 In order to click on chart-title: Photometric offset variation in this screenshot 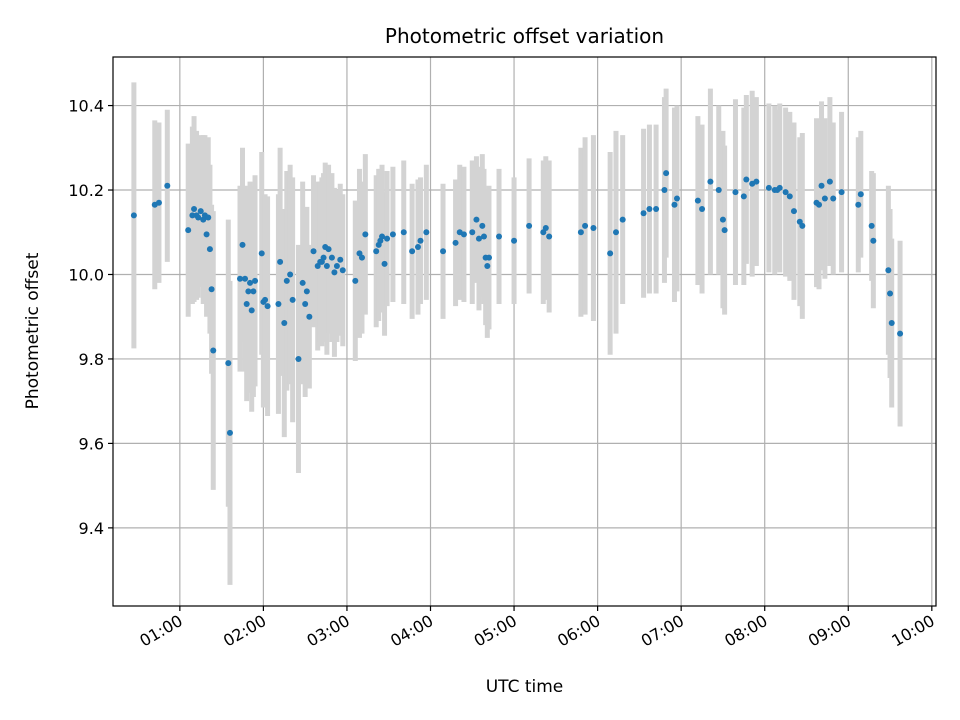, I will do `click(524, 36)`.